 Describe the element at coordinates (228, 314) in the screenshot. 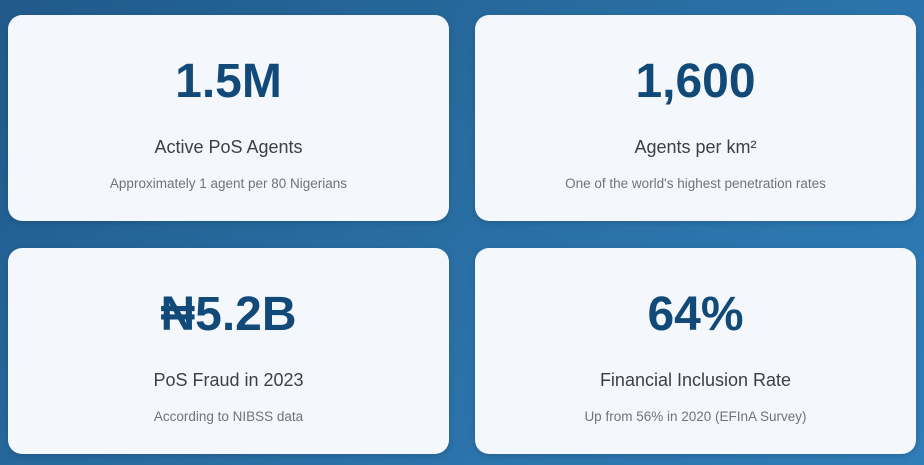

I see `stat-value: ₦5.2B` at that location.